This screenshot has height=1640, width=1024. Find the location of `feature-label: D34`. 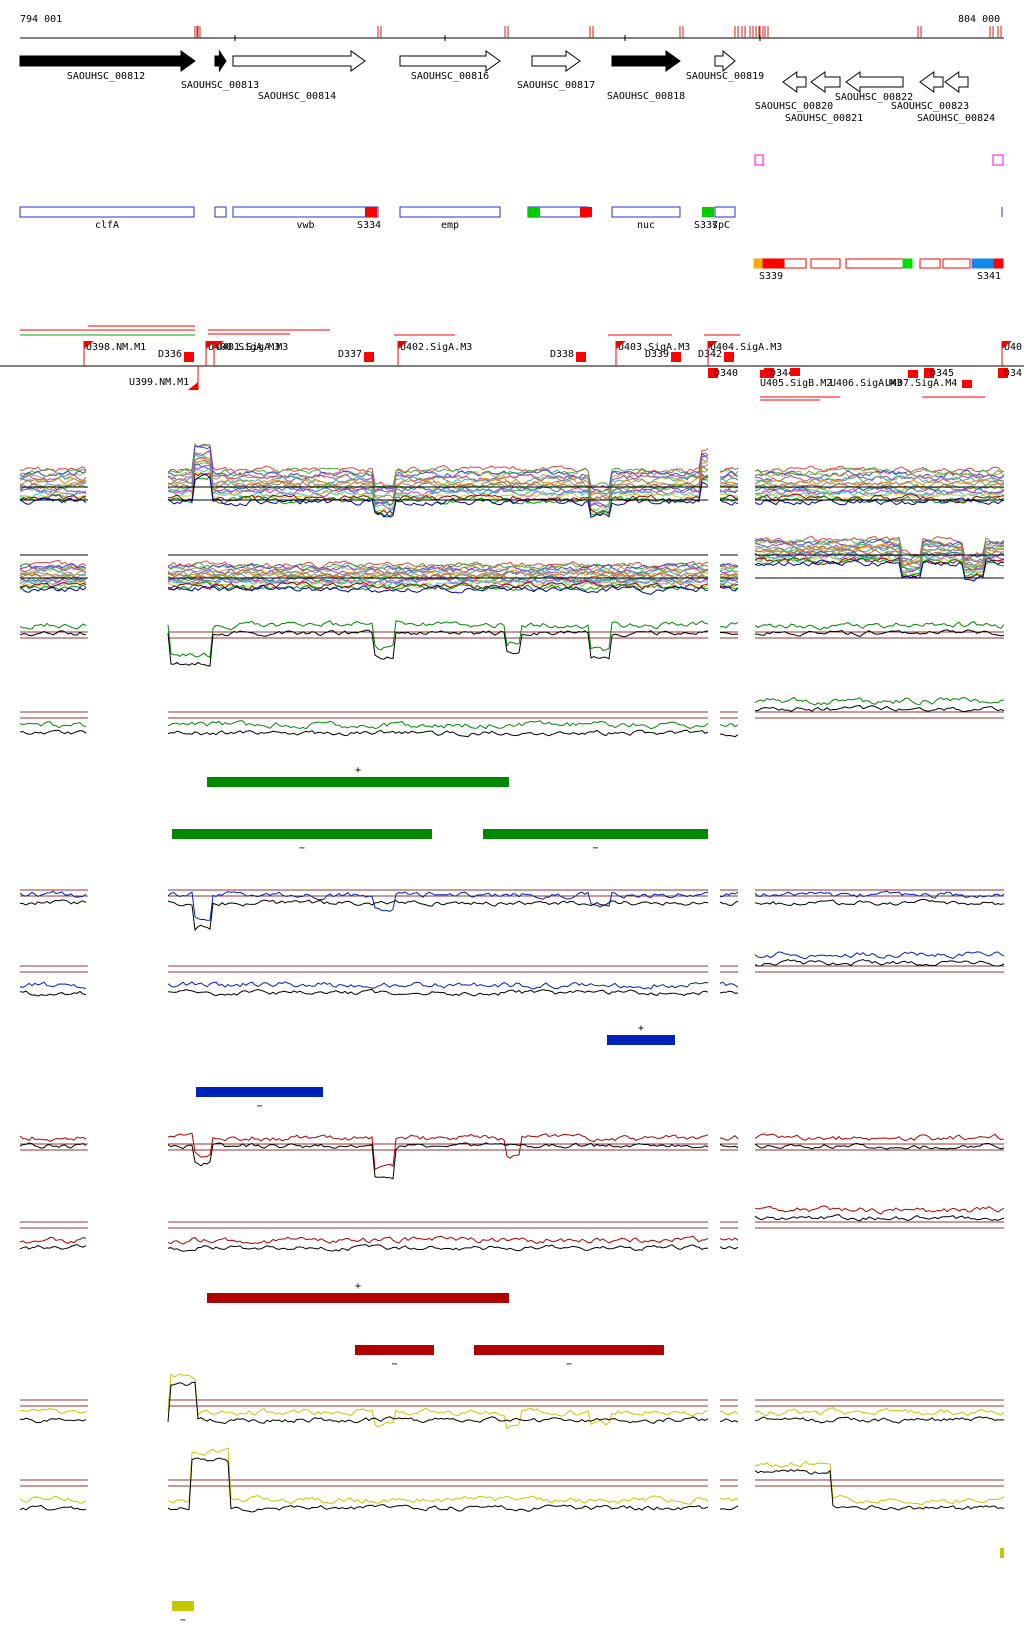

feature-label: D34 is located at coordinates (1013, 373).